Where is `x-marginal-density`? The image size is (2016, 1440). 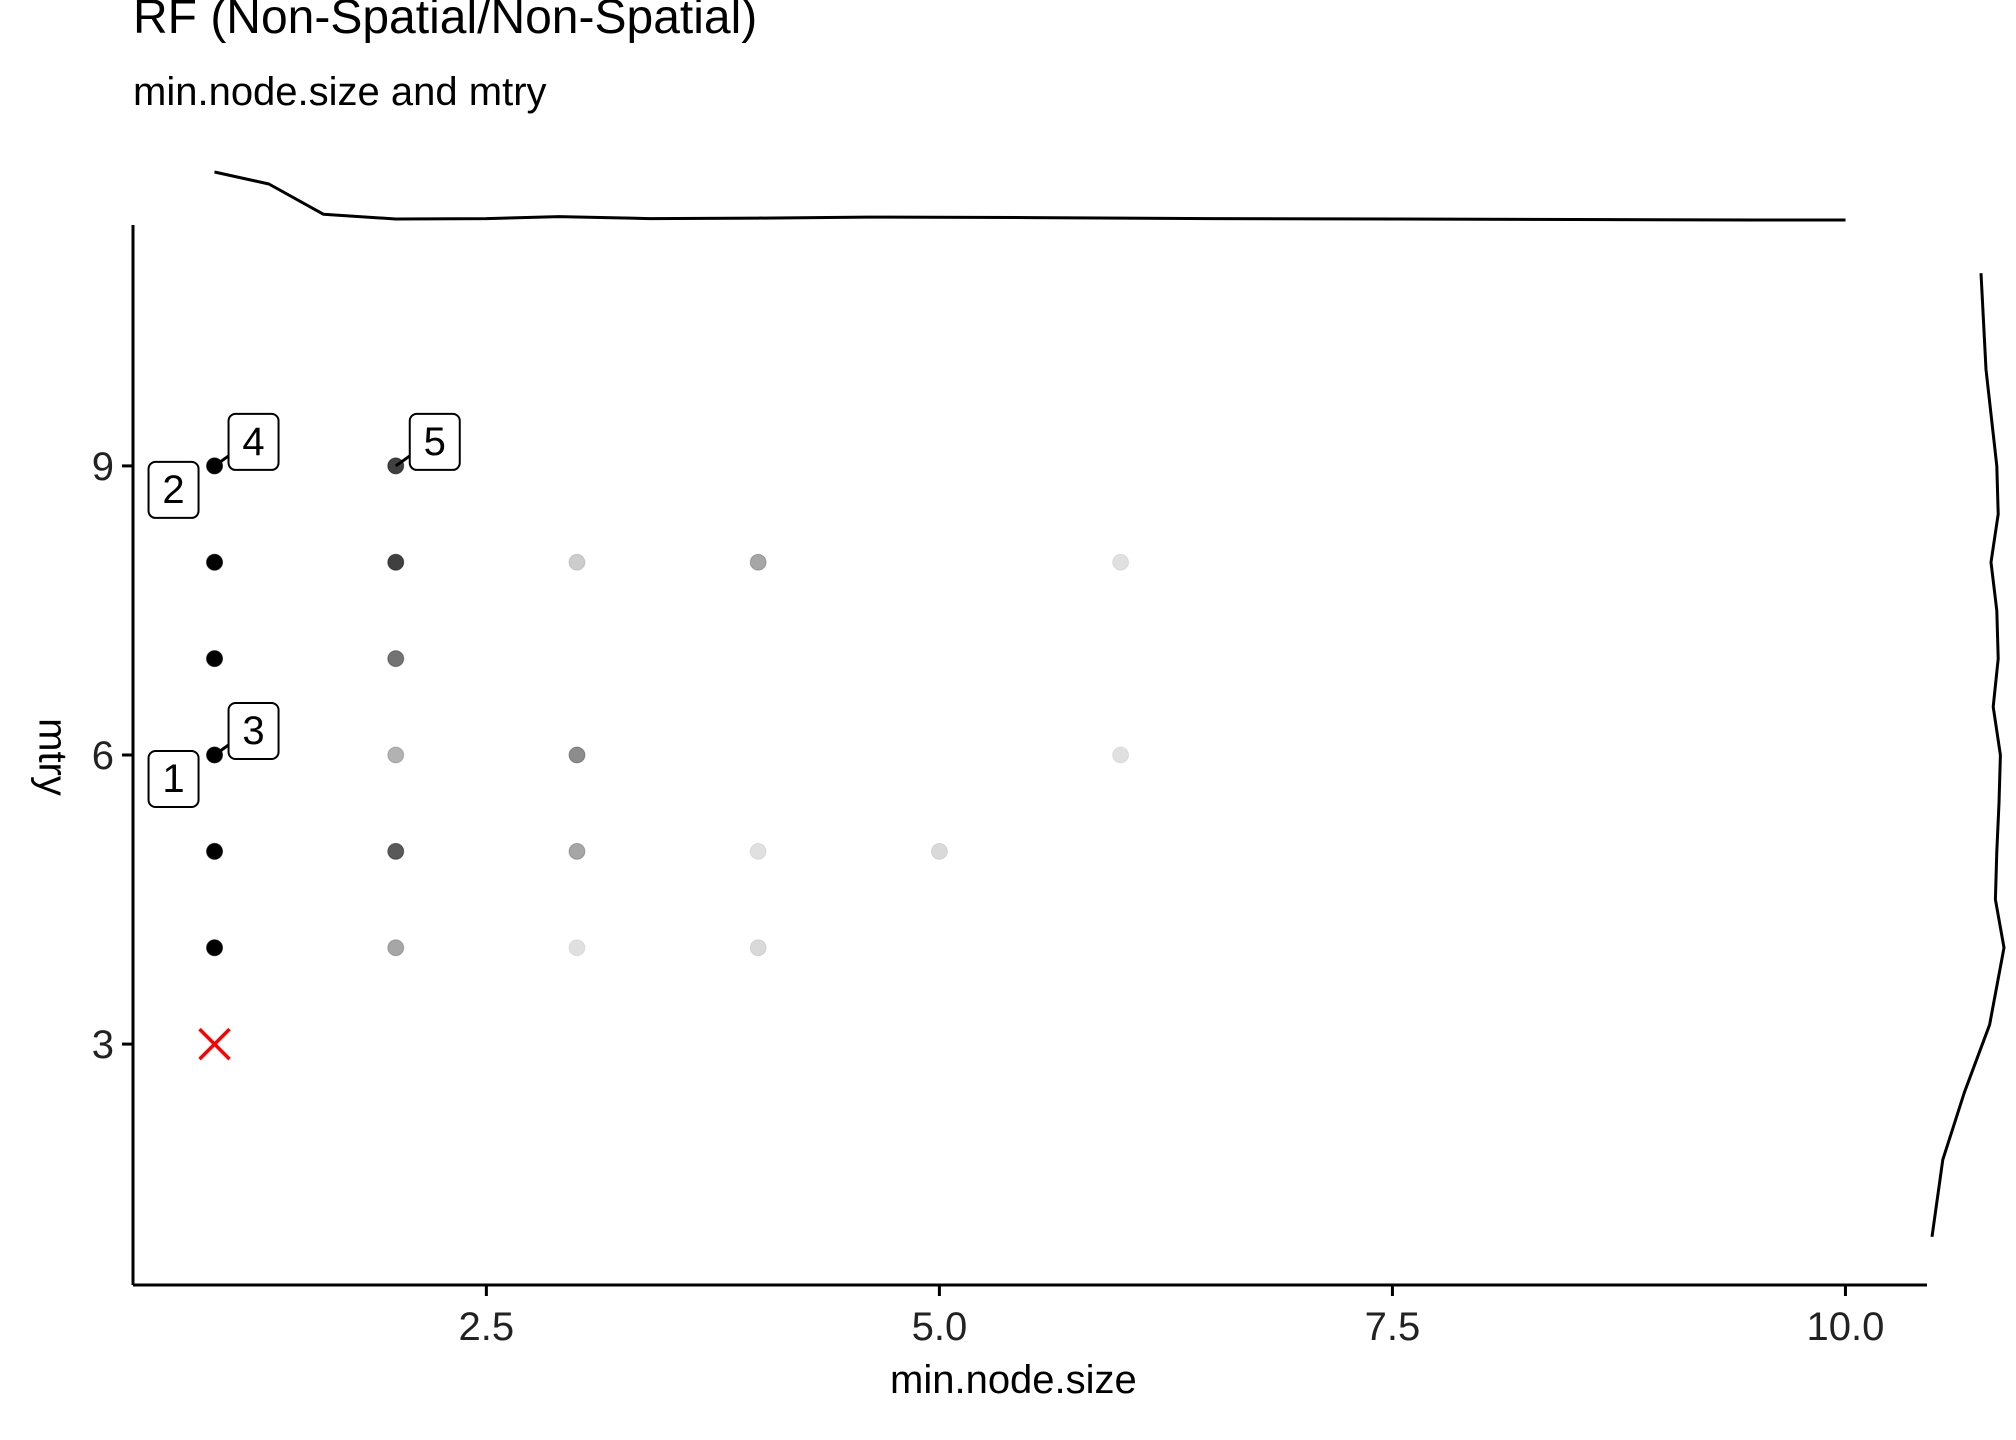 x-marginal-density is located at coordinates (1030, 196).